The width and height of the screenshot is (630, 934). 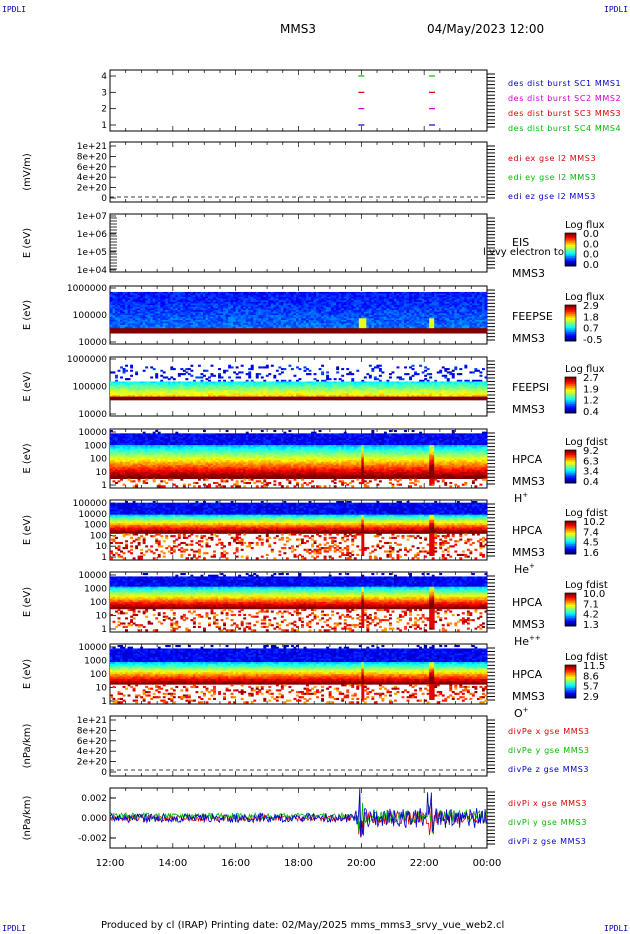 I want to click on instrument-sc-hpca_o: MMS3, so click(x=528, y=696).